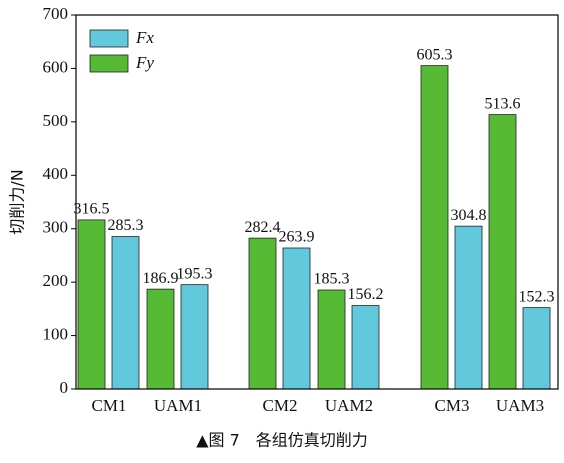 Image resolution: width=564 pixels, height=463 pixels. I want to click on x-tick-label: UAM1, so click(178, 405).